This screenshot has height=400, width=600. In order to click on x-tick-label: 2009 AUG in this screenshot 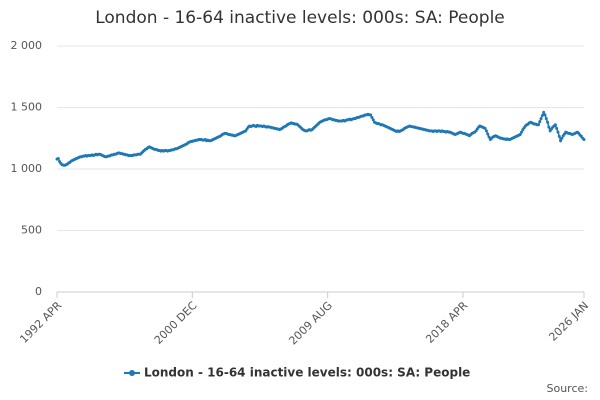, I will do `click(310, 323)`.